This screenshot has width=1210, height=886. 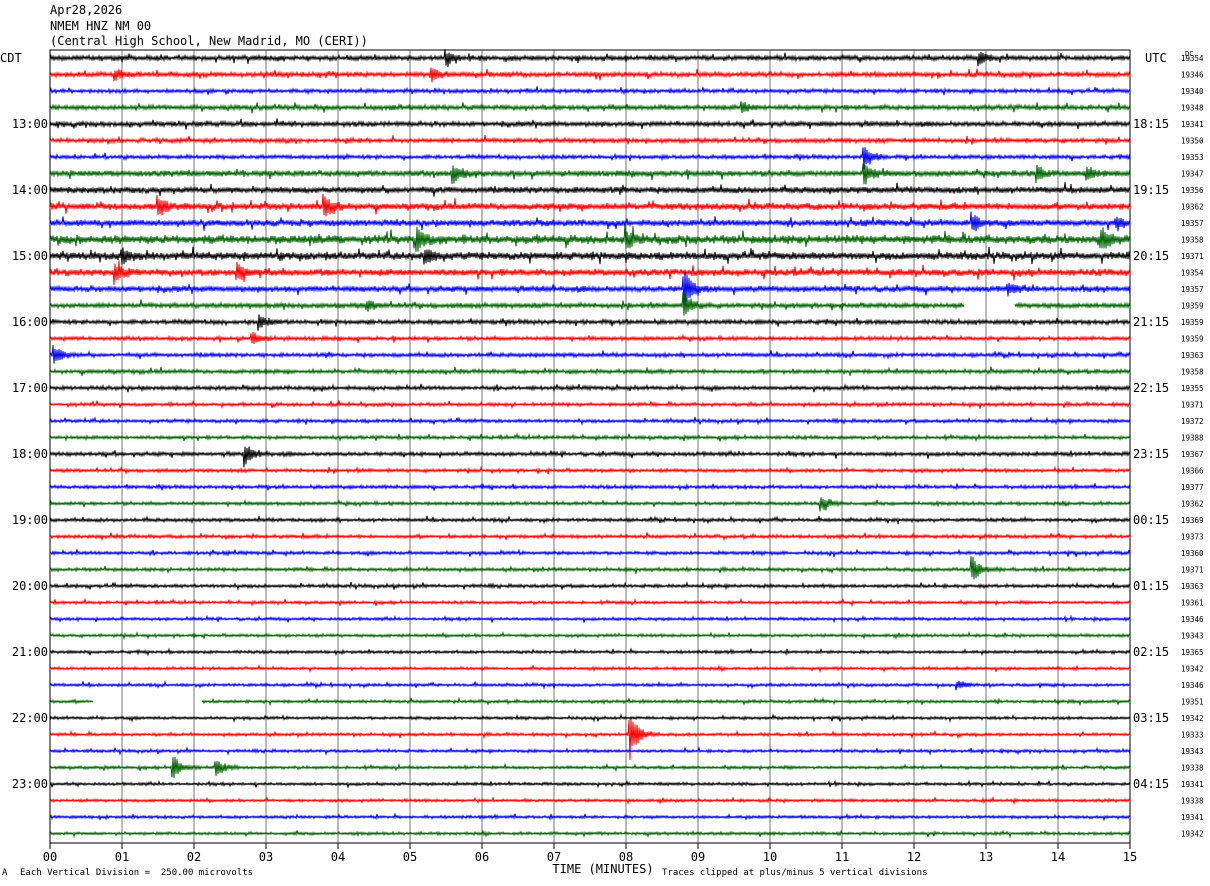 What do you see at coordinates (1151, 124) in the screenshot?
I see `right-hour-label: 18:15` at bounding box center [1151, 124].